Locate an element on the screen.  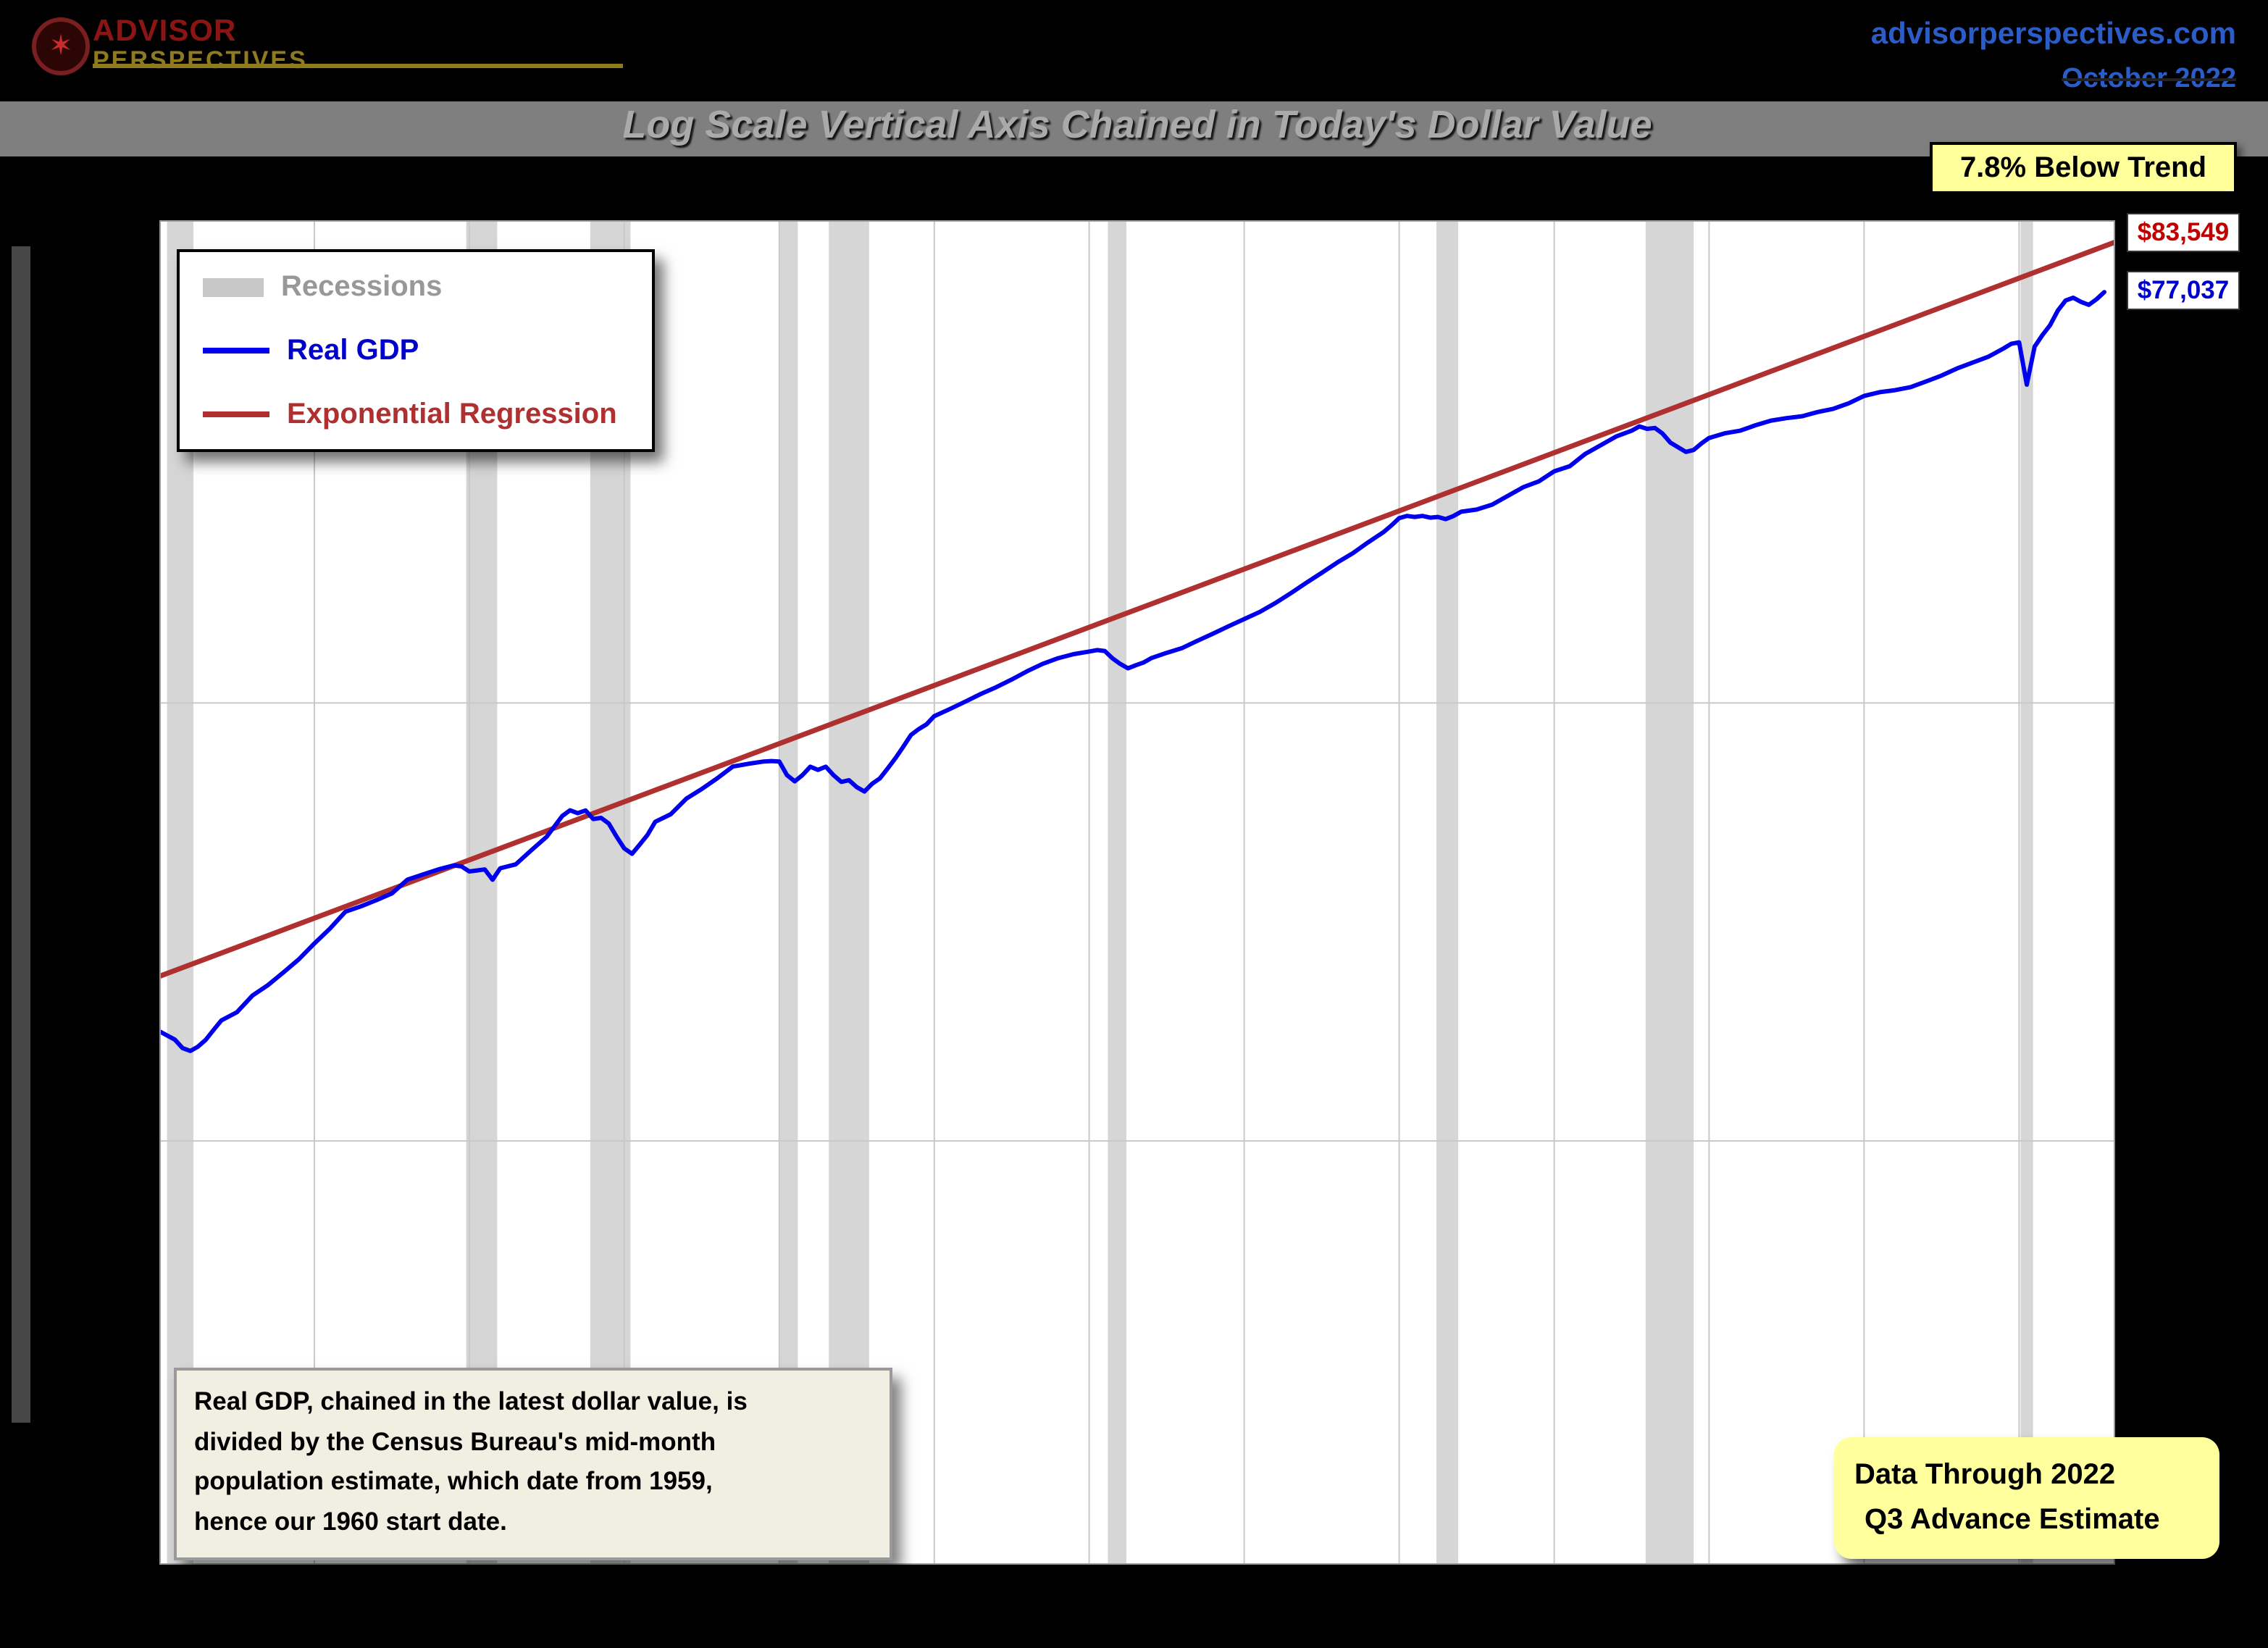
recessions-swatch is located at coordinates (234, 286).